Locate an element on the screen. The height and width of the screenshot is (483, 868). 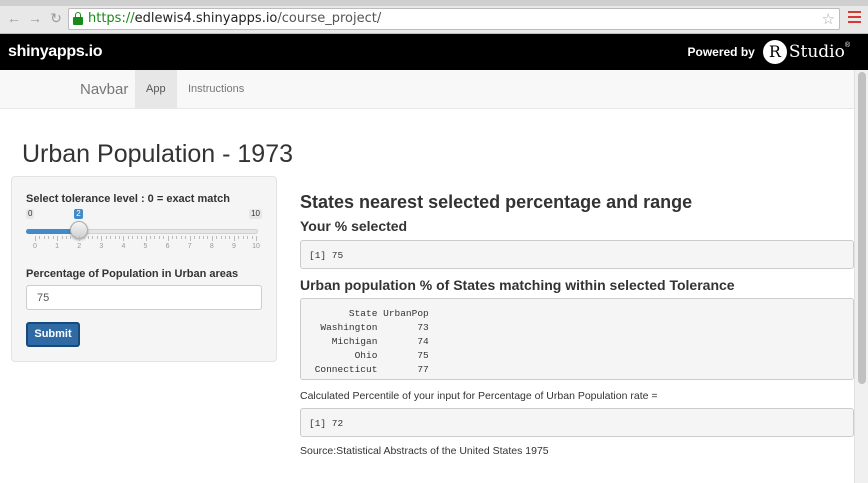
registered-mark: ® is located at coordinates (847, 45).